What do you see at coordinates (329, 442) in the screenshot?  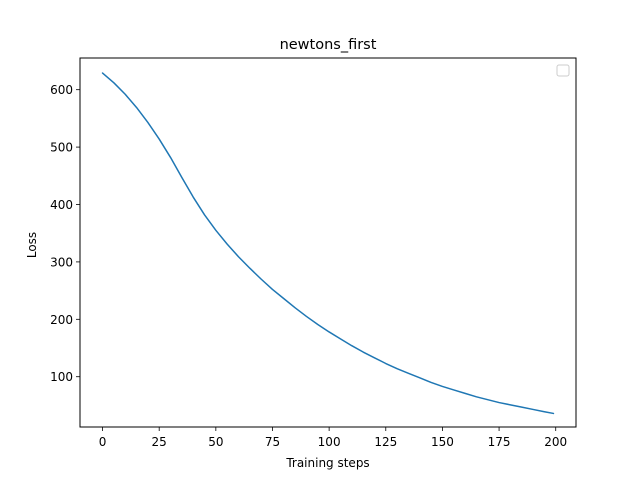 I see `x-tick-label: 100` at bounding box center [329, 442].